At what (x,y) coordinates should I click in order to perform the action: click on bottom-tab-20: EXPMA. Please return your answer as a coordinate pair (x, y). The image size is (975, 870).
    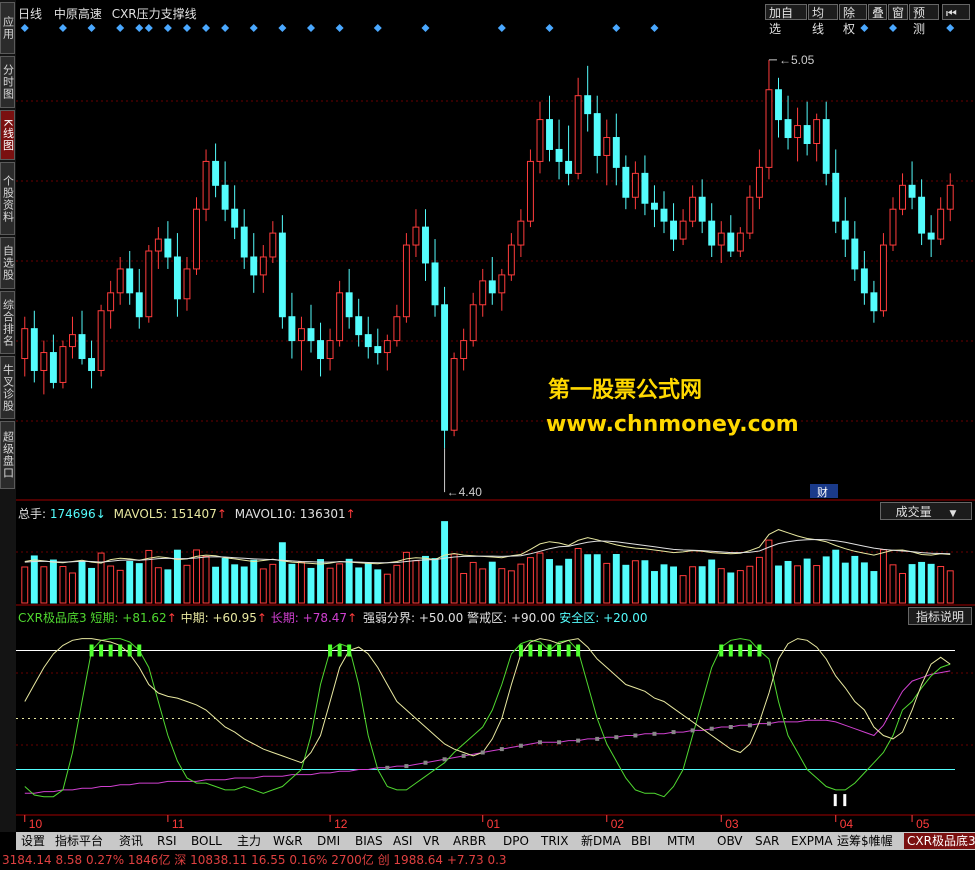
    Looking at the image, I should click on (812, 841).